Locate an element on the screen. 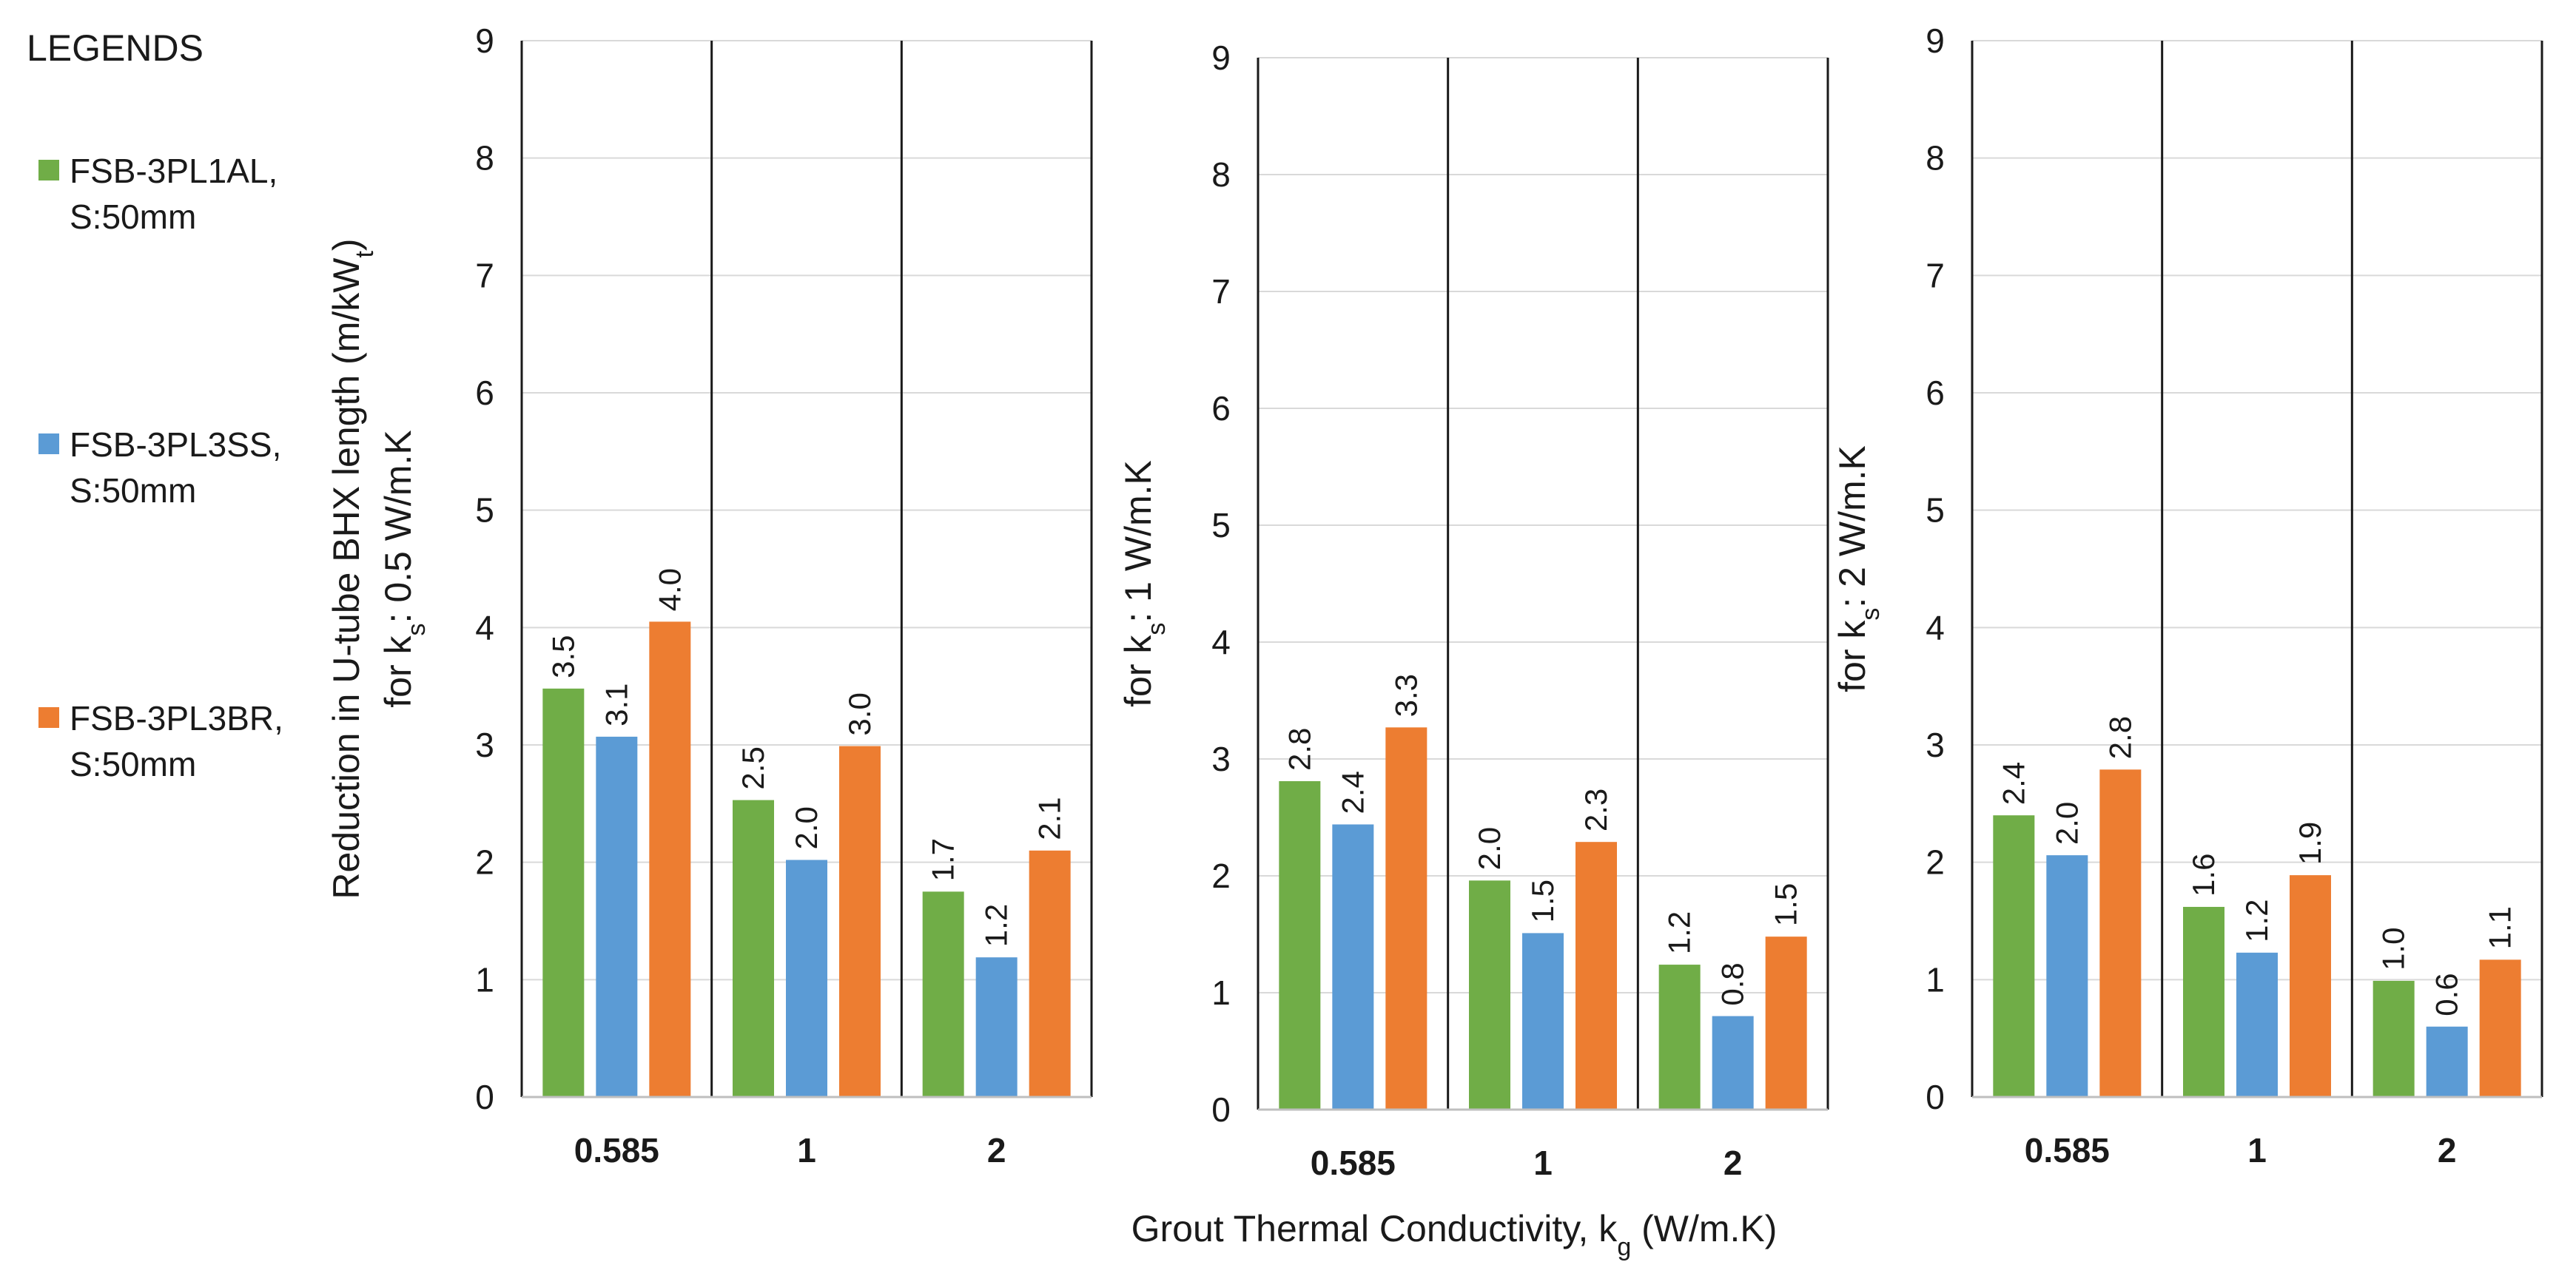 Image resolution: width=2576 pixels, height=1279 pixels. data-label: 1.0 is located at coordinates (2393, 949).